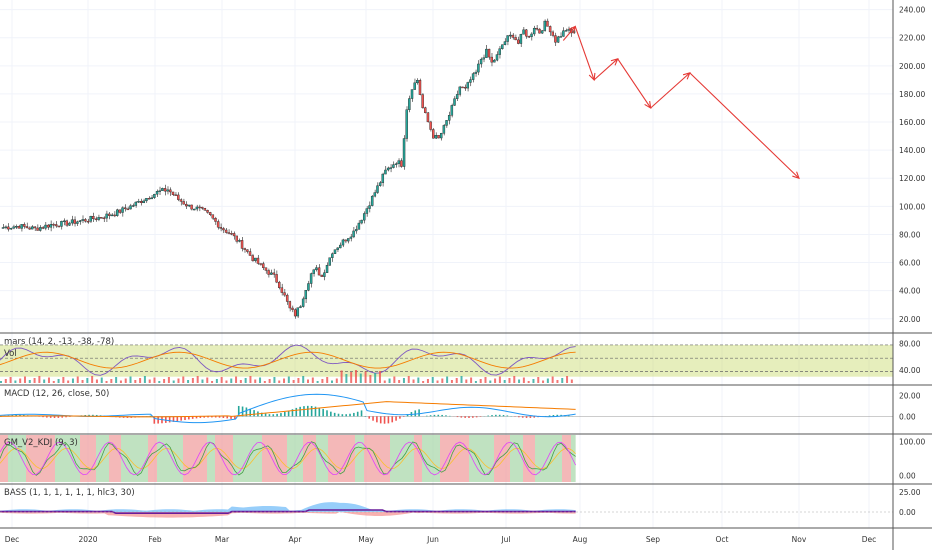  Describe the element at coordinates (910, 291) in the screenshot. I see `price-tick-label: 40.00` at that location.